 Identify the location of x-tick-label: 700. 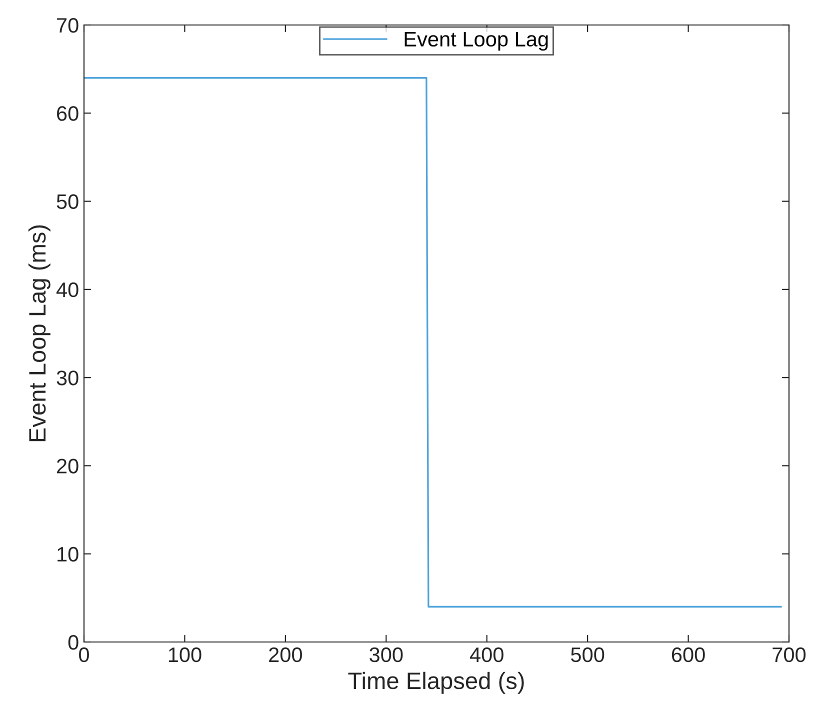
(789, 654).